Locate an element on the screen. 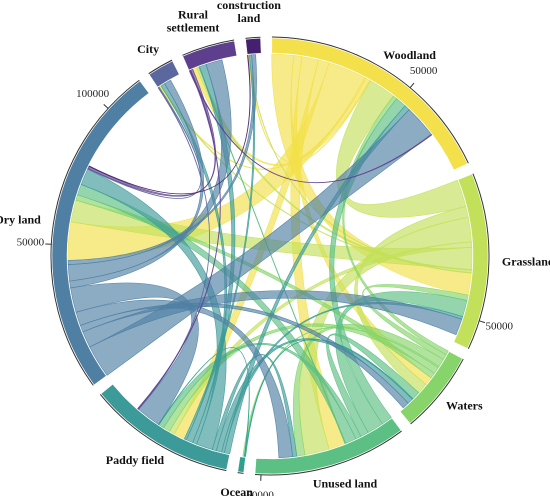 The width and height of the screenshot is (550, 496). sector-label: Rural settlement is located at coordinates (193, 21).